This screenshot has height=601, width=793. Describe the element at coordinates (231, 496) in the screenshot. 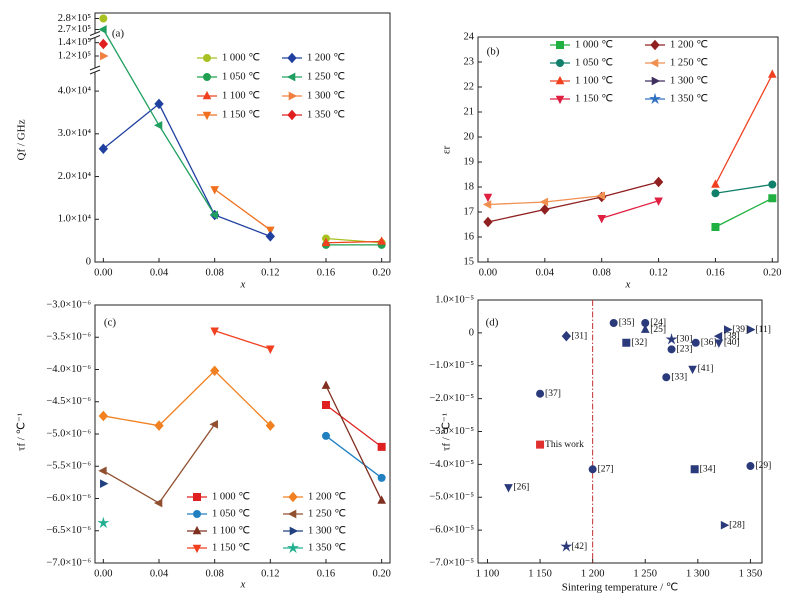

I see `legend-label: 1 000 ℃` at that location.